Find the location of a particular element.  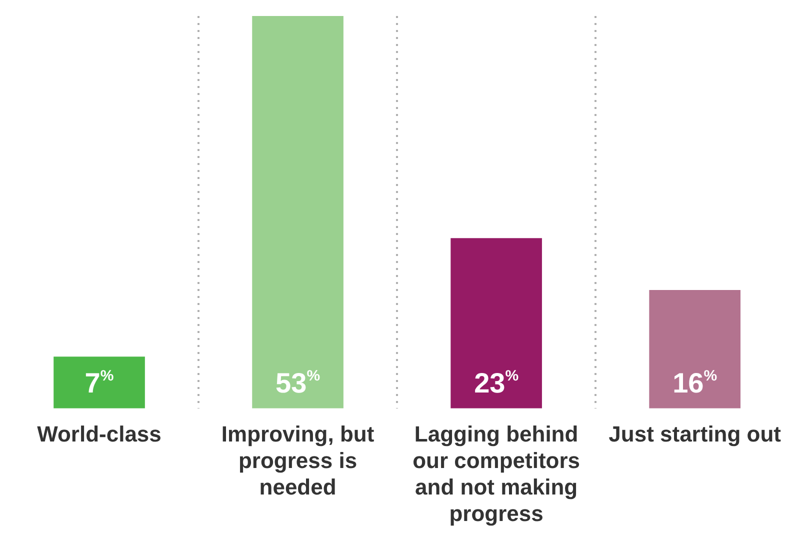

data-label: 53% is located at coordinates (298, 382).